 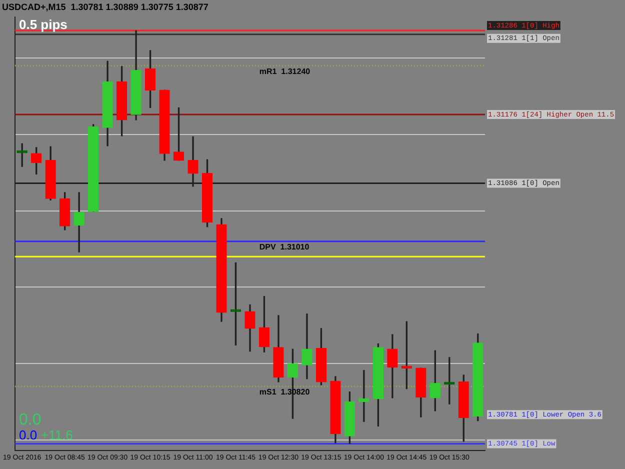 What do you see at coordinates (284, 247) in the screenshot?
I see `ref-line-label: DPV 1.31010` at bounding box center [284, 247].